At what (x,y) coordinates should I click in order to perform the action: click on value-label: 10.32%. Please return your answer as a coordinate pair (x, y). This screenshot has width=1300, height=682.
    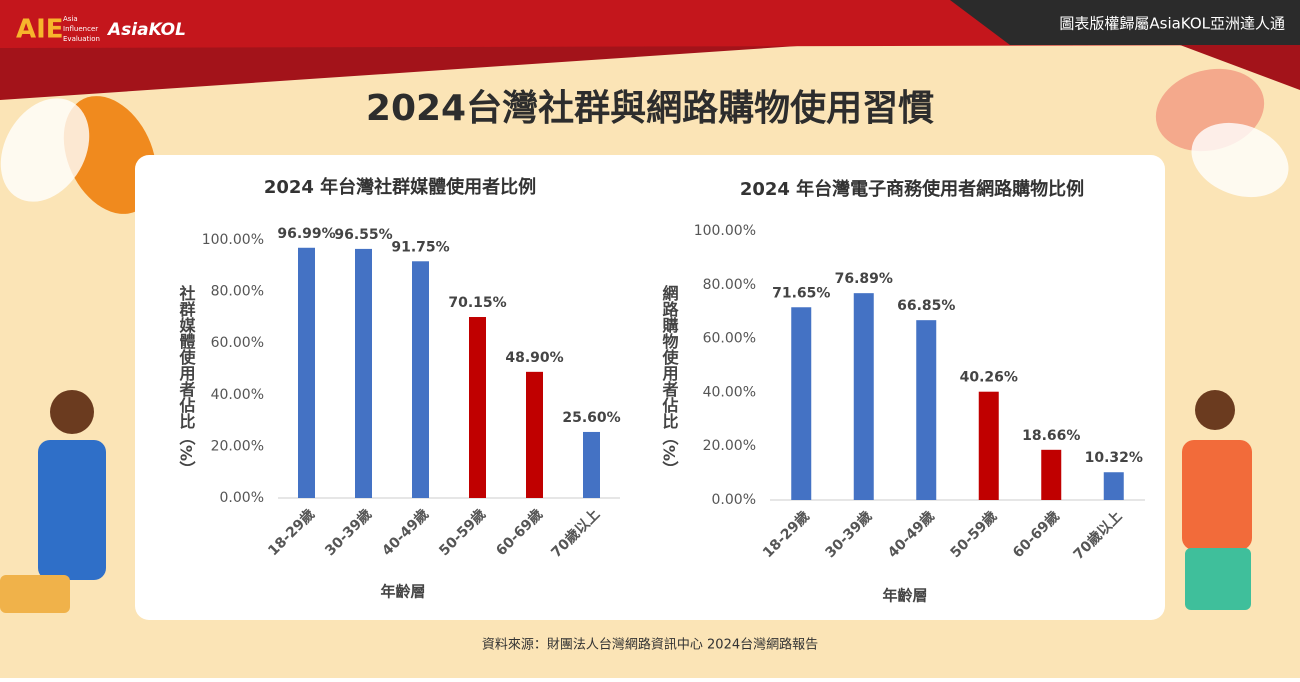
    Looking at the image, I should click on (1114, 458).